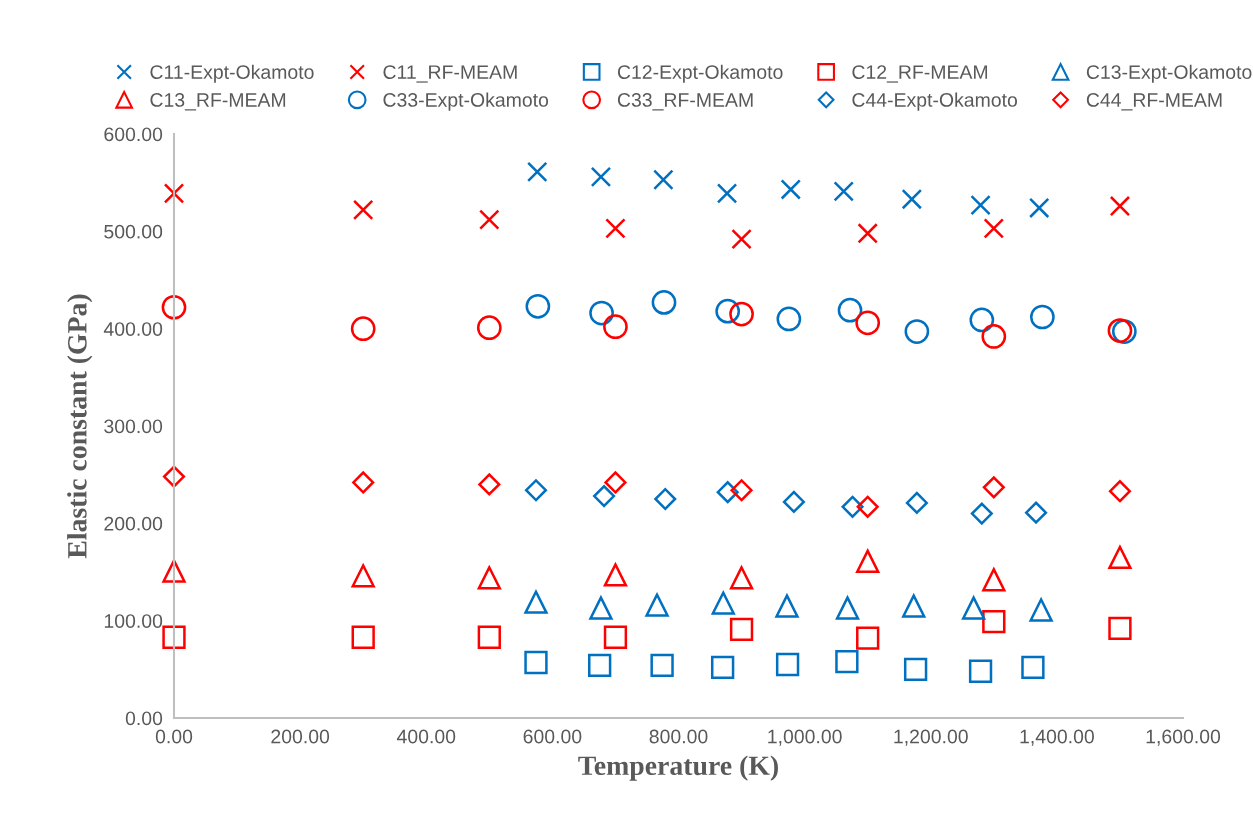  Describe the element at coordinates (218, 102) in the screenshot. I see `legend-label: C13_RF-MEAM` at that location.